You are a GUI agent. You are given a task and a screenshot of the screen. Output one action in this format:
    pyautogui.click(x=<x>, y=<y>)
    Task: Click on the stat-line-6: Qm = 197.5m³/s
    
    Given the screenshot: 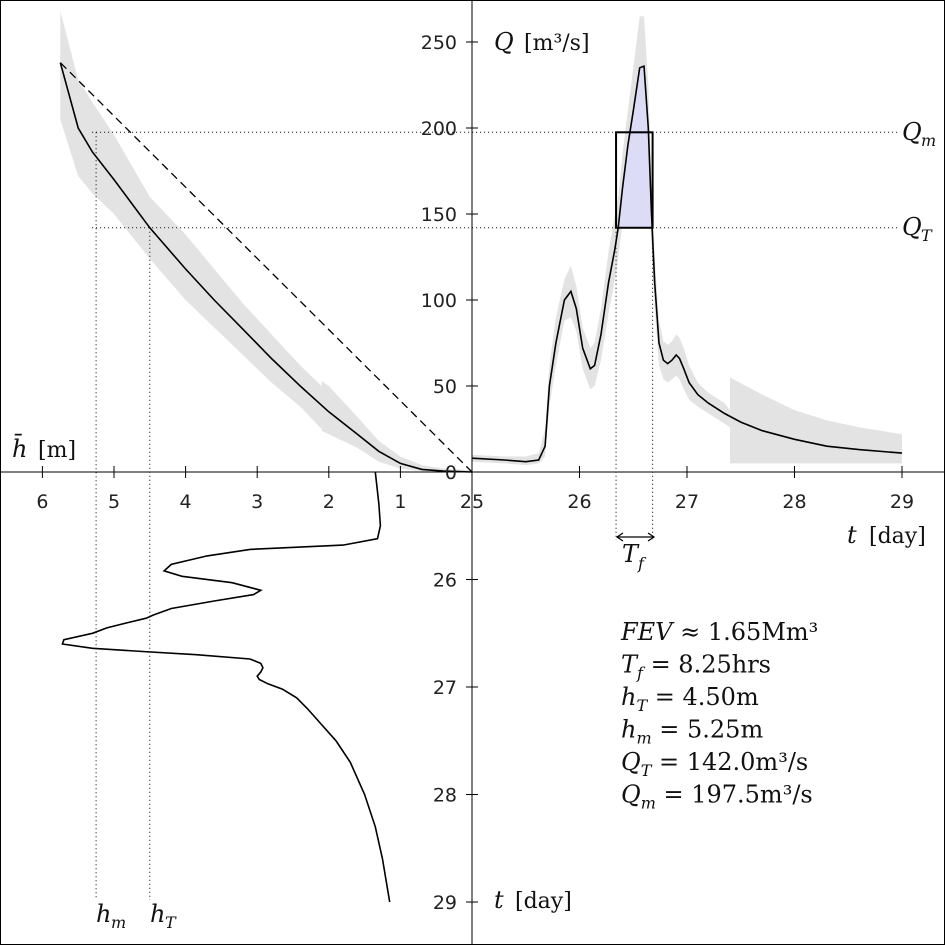 What is the action you would take?
    pyautogui.click(x=717, y=797)
    